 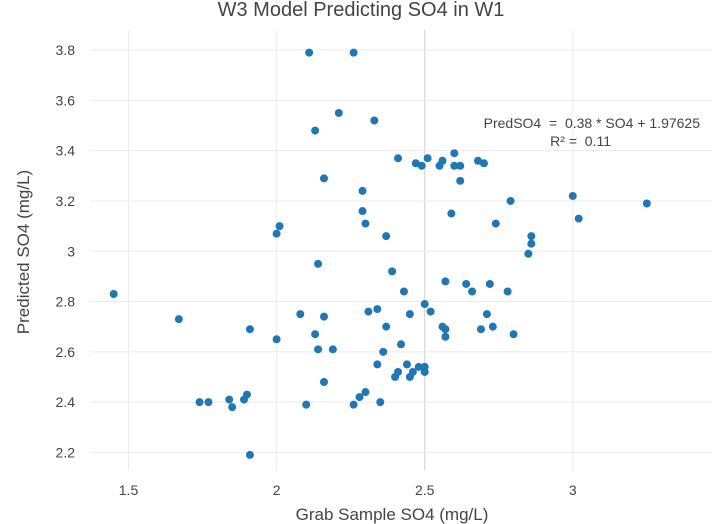 What do you see at coordinates (66, 50) in the screenshot?
I see `y-tick-label: 3.8` at bounding box center [66, 50].